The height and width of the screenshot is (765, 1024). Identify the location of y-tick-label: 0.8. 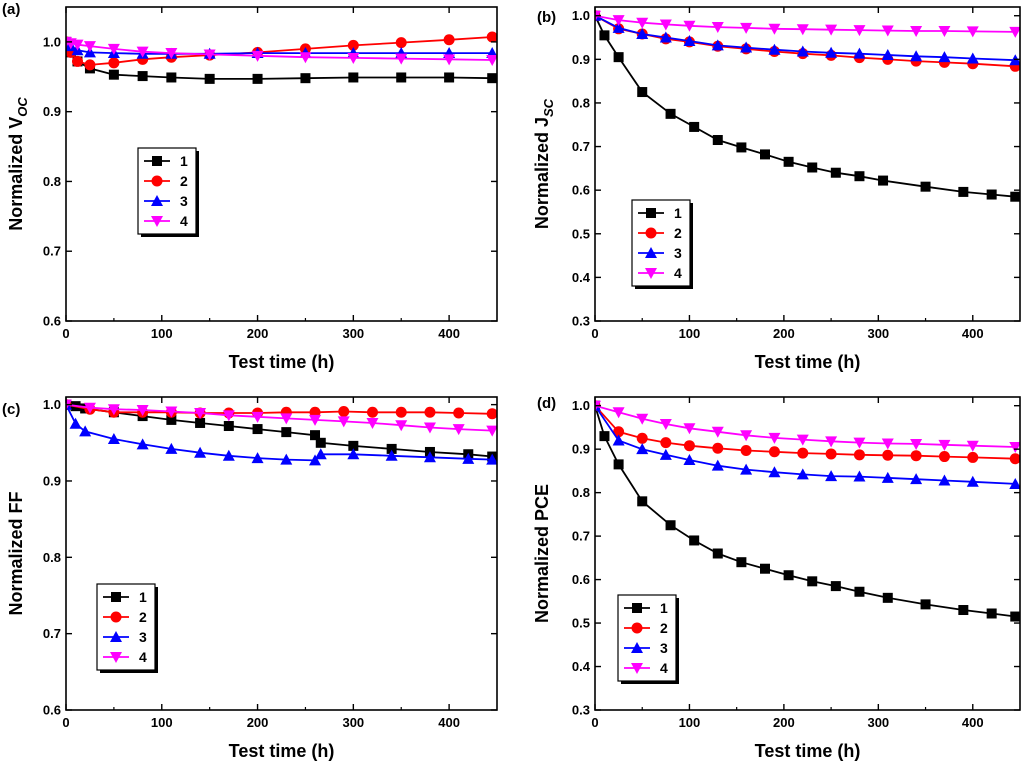
(52, 557).